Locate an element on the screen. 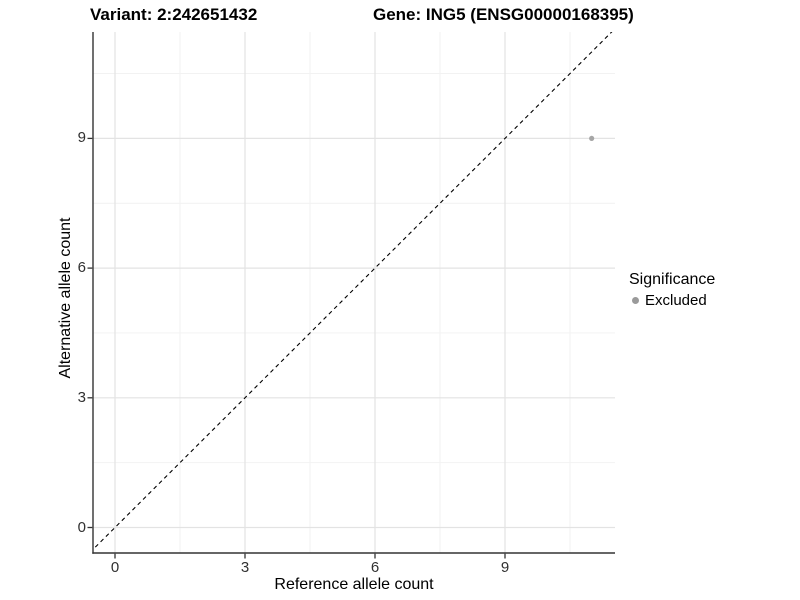 The image size is (800, 600). legend: Significance Excluded is located at coordinates (672, 290).